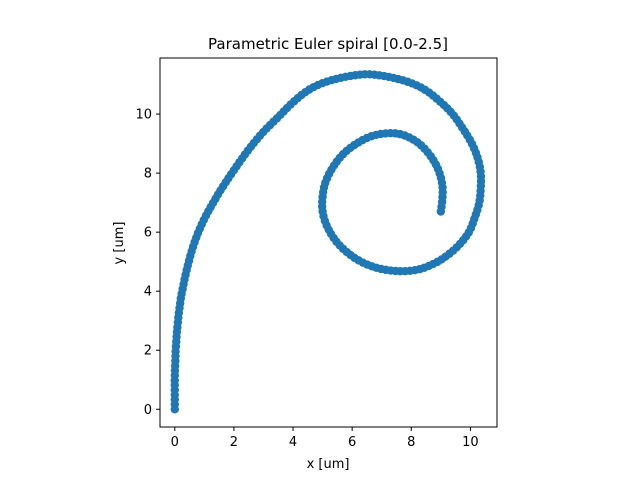 This screenshot has height=480, width=640. What do you see at coordinates (148, 233) in the screenshot?
I see `y-tick-label: 6` at bounding box center [148, 233].